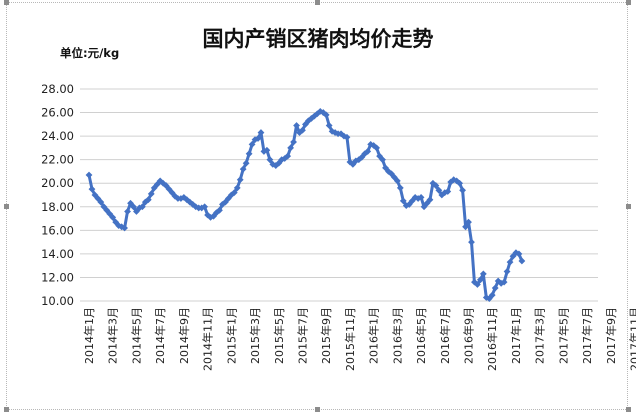  I want to click on y-tick-label: 24.00, so click(57, 136).